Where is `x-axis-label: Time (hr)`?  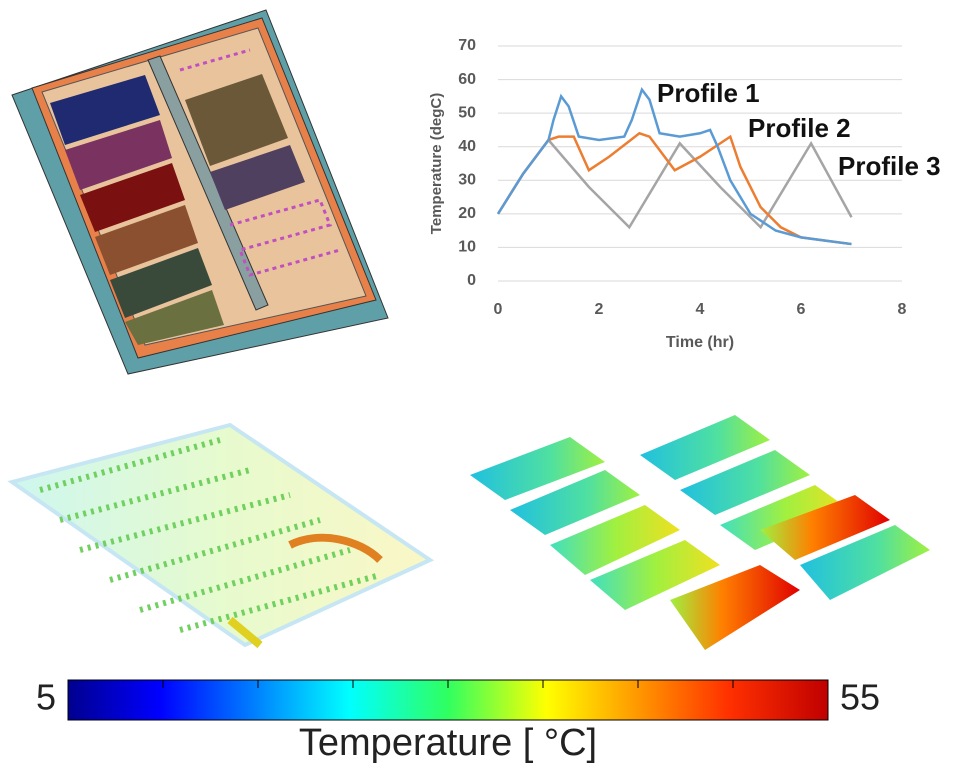
x-axis-label: Time (hr) is located at coordinates (700, 342).